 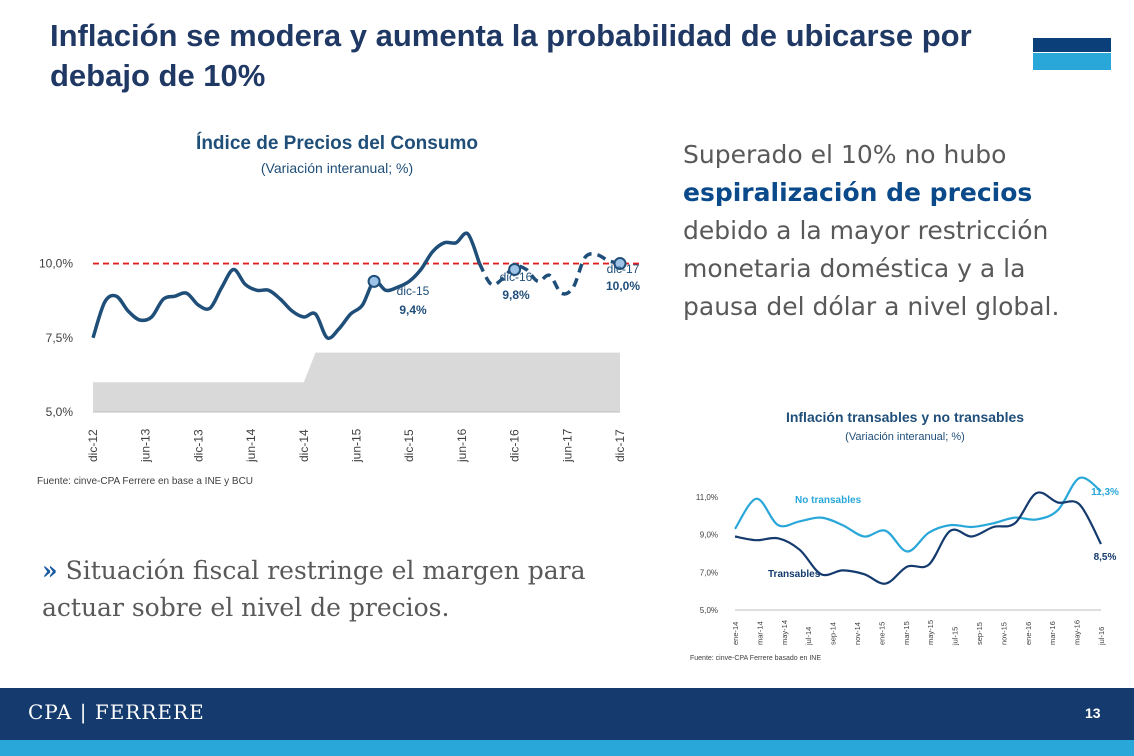 I want to click on side-text-part1: Superado el 10% no hubo, so click(x=845, y=154).